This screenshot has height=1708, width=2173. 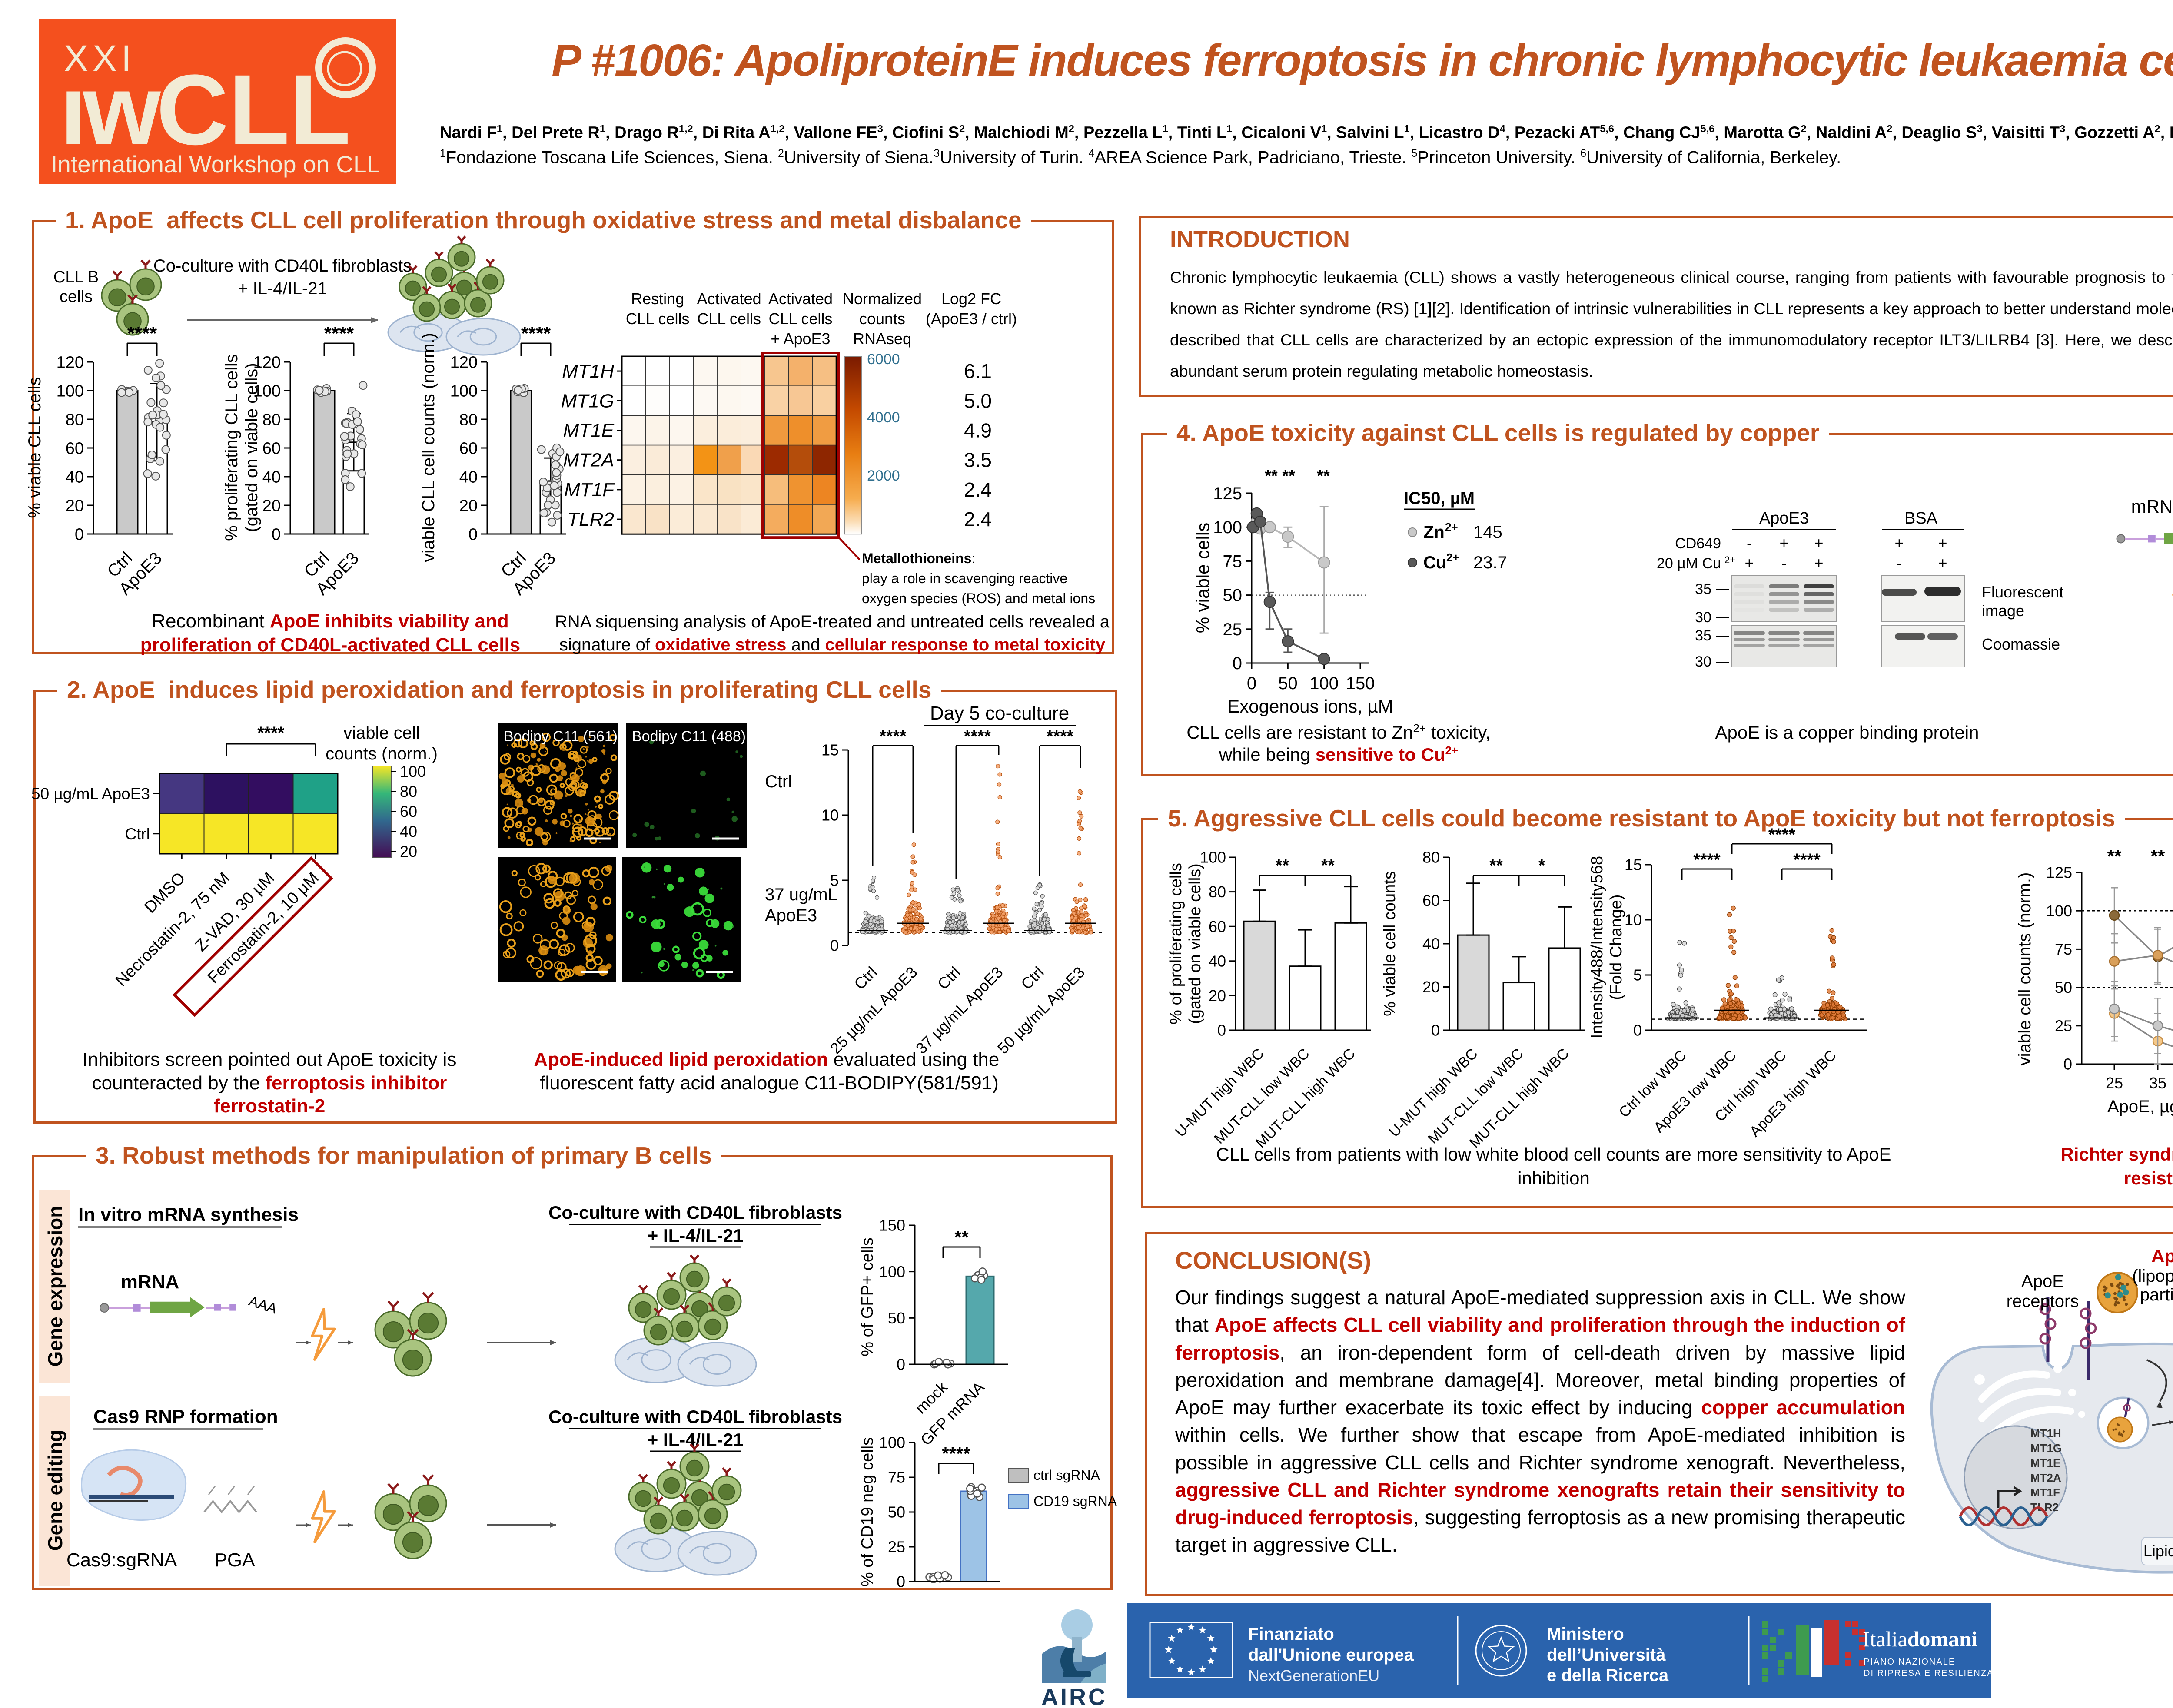 I want to click on svg-text: viable cell, so click(x=381, y=733).